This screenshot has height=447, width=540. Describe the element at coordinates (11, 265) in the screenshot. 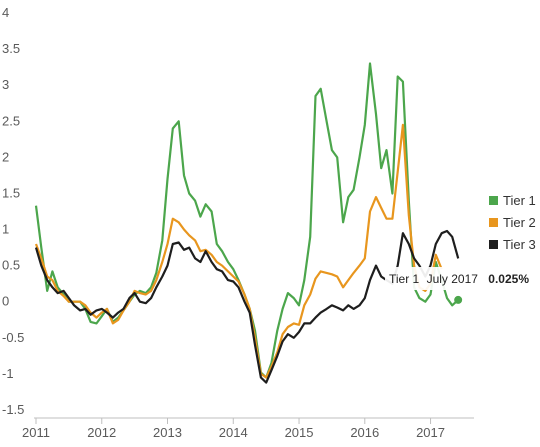

I see `y-tick-label: 0.5` at that location.